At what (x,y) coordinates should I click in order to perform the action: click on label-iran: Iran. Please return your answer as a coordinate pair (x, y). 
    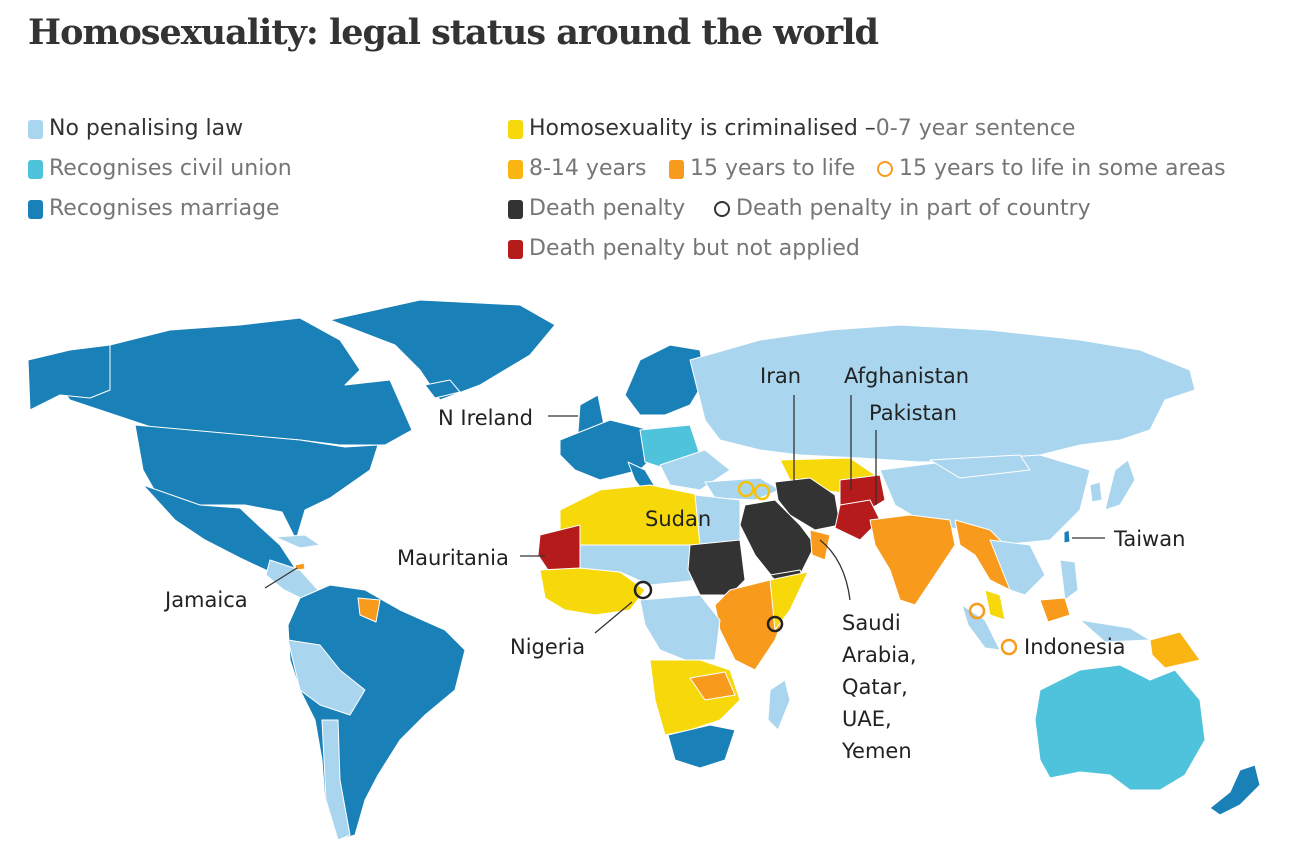
    Looking at the image, I should click on (780, 376).